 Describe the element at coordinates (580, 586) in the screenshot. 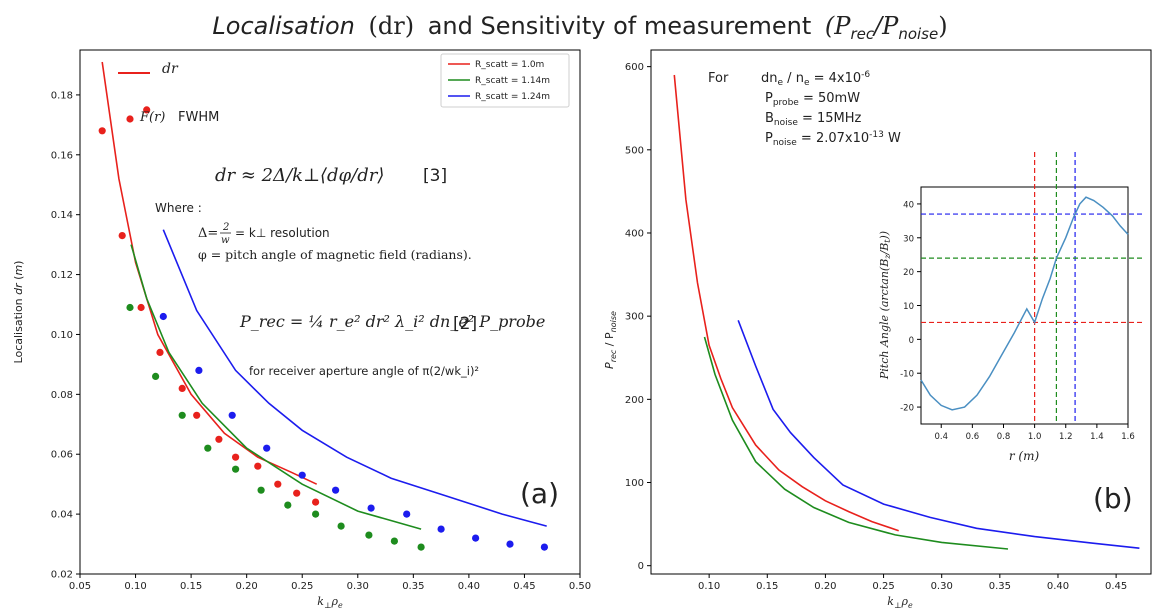

I see `x-tick-label: 0.50` at that location.